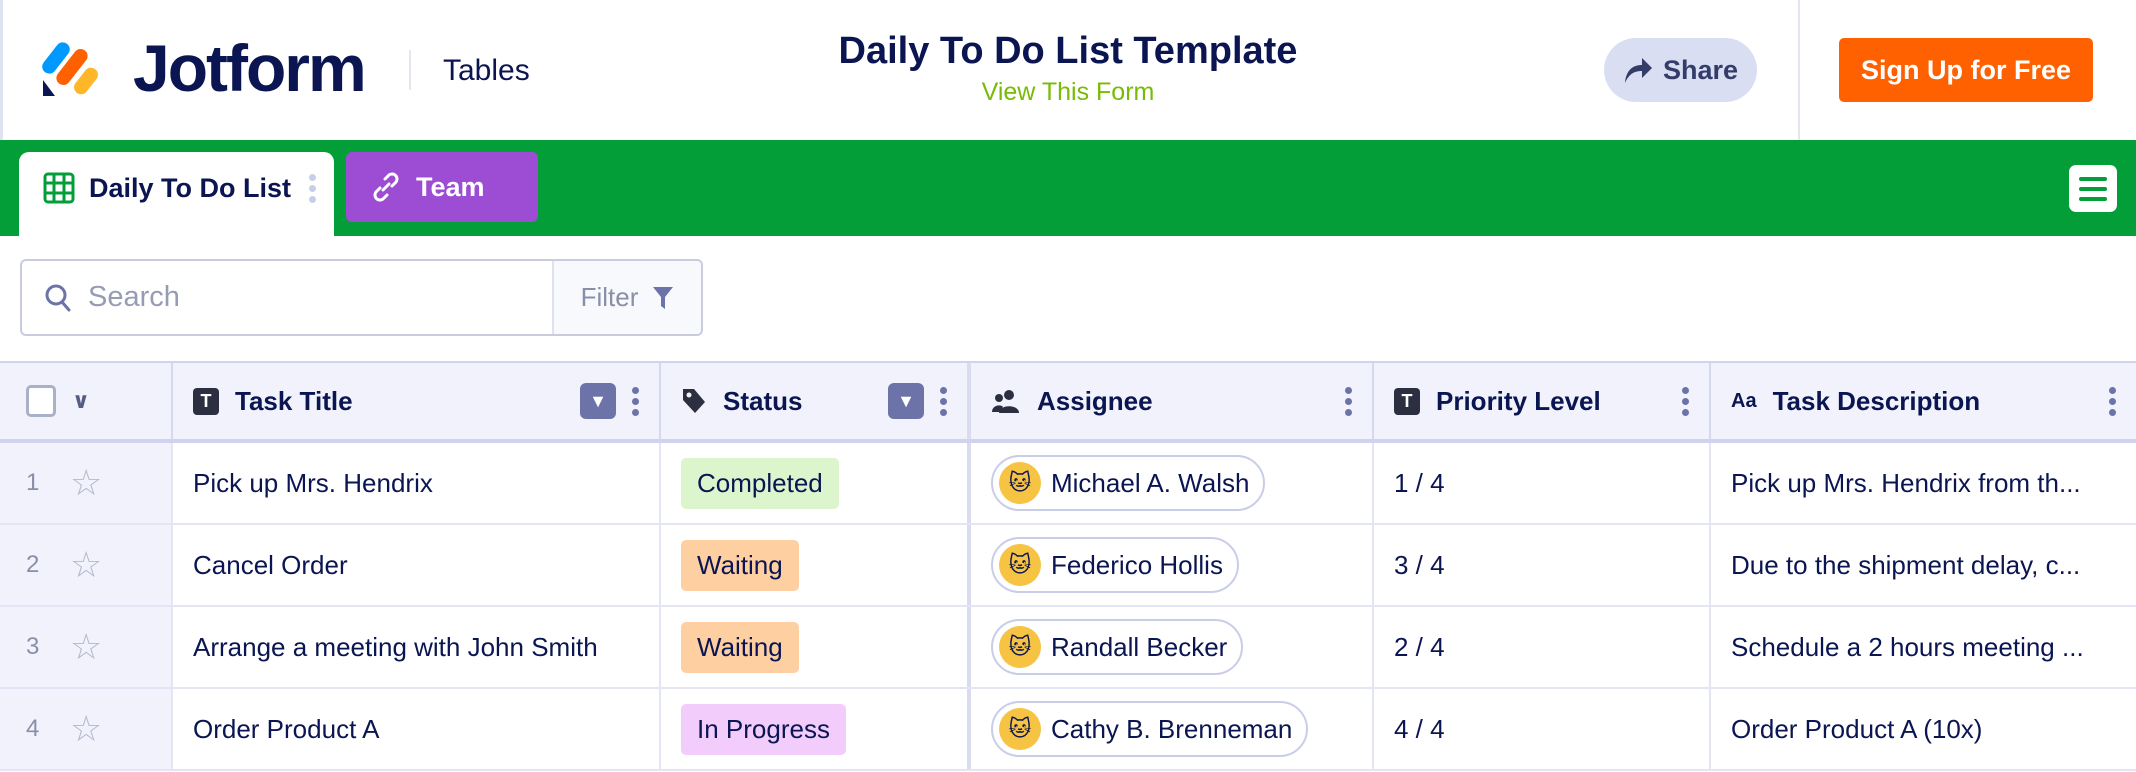  What do you see at coordinates (1542, 483) in the screenshot?
I see `priority-cell: 1 / 4` at bounding box center [1542, 483].